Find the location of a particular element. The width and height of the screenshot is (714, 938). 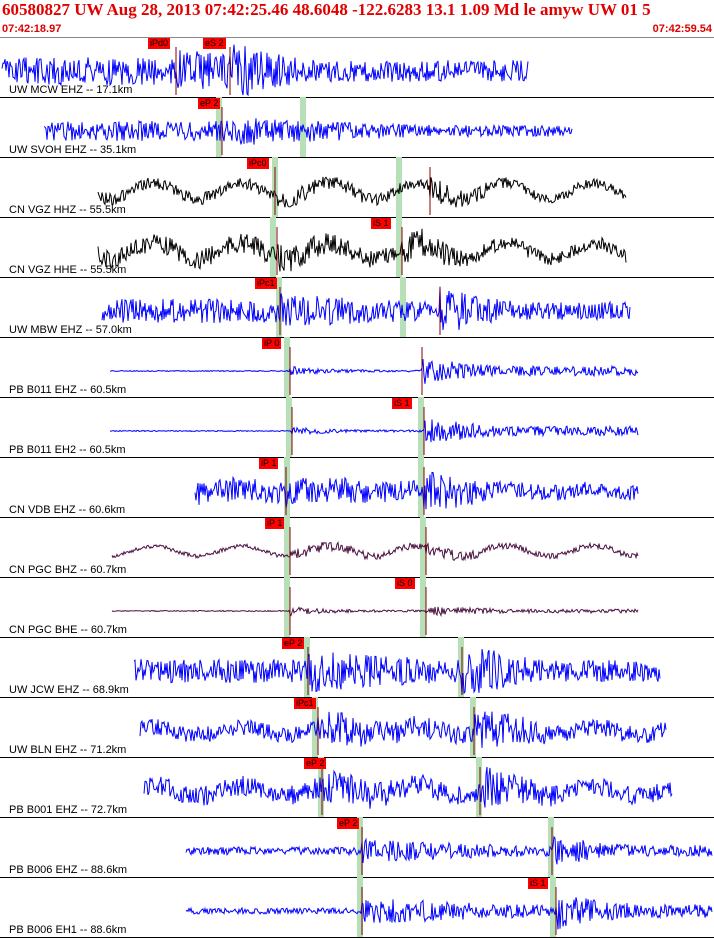

trace-row: iS 0 CN PGC BHE -- 60.7km is located at coordinates (357, 607).